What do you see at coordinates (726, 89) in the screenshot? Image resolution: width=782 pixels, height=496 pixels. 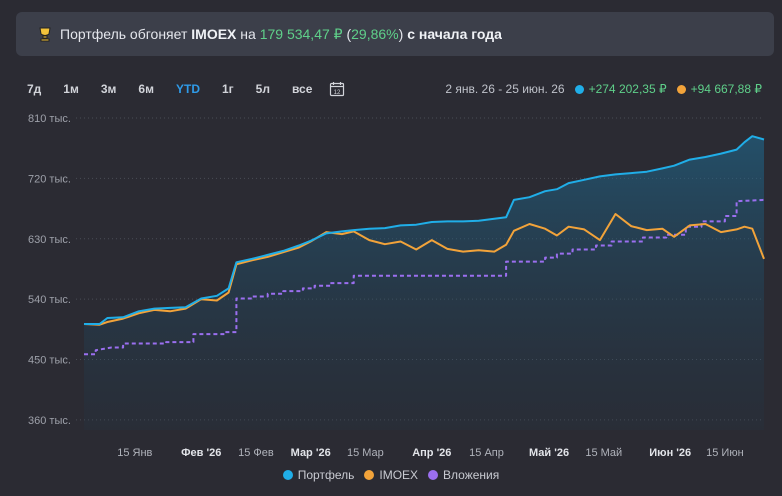 I see `imoex-change: +94 667,88 ₽` at bounding box center [726, 89].